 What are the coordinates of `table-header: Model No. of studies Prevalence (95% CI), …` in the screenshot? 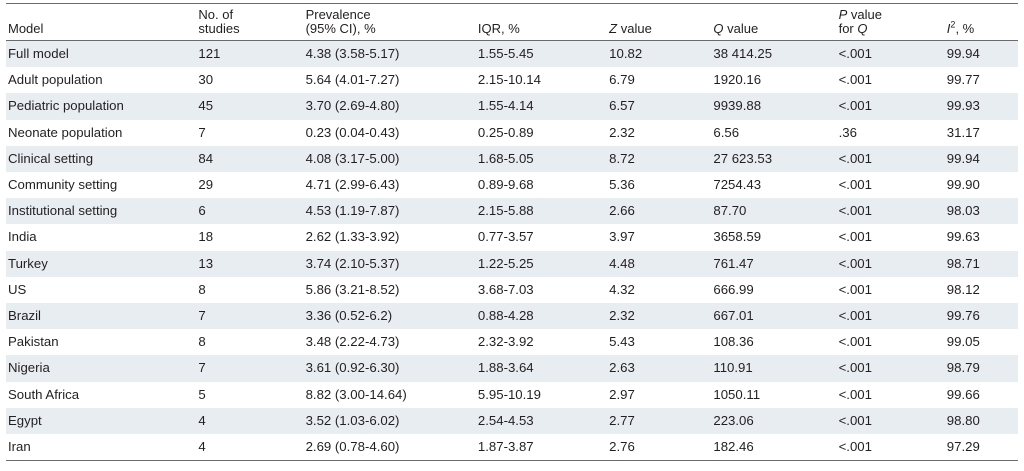 It's located at (512, 22).